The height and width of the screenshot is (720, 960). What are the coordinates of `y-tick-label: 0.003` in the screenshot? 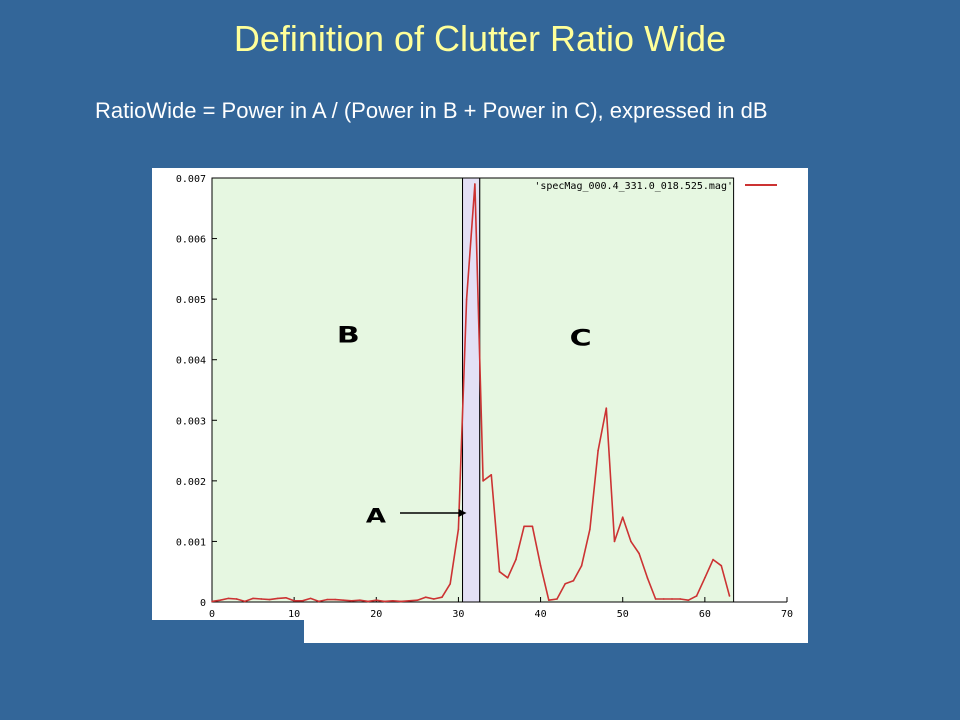 It's located at (191, 421).